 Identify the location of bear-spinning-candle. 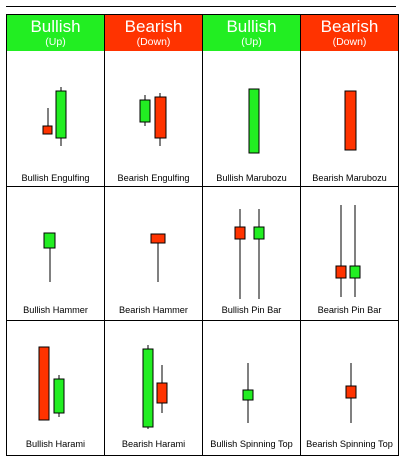
(351, 392).